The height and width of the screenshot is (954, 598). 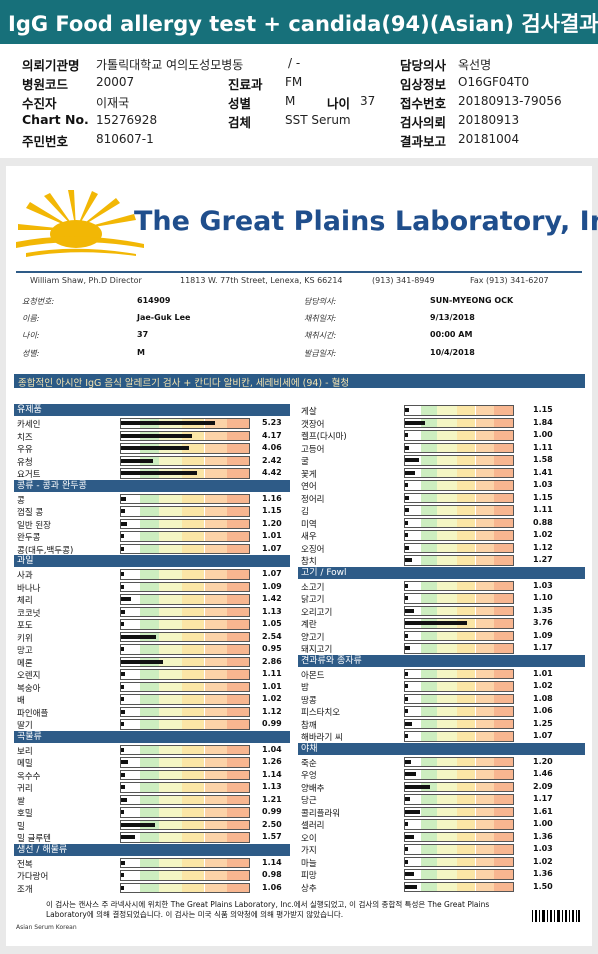 I want to click on food-value: 1.25, so click(x=543, y=723).